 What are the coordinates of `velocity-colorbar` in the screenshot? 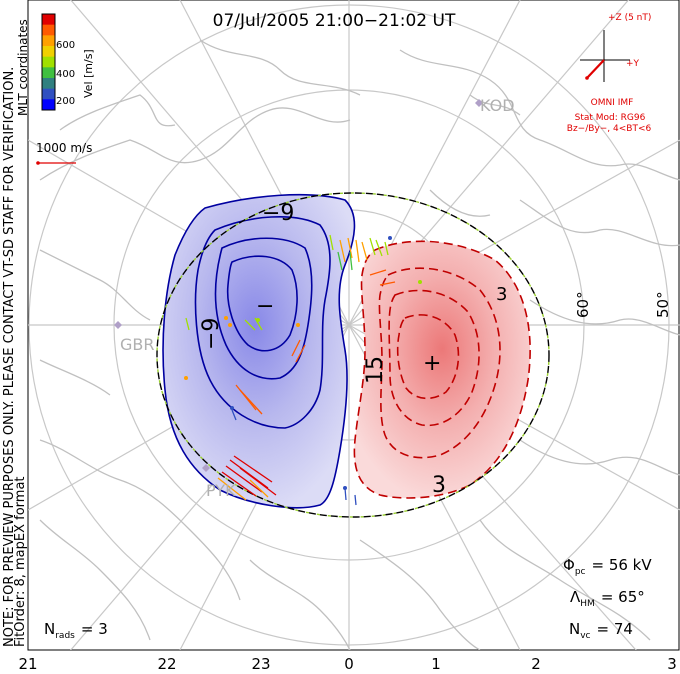 It's located at (48, 62).